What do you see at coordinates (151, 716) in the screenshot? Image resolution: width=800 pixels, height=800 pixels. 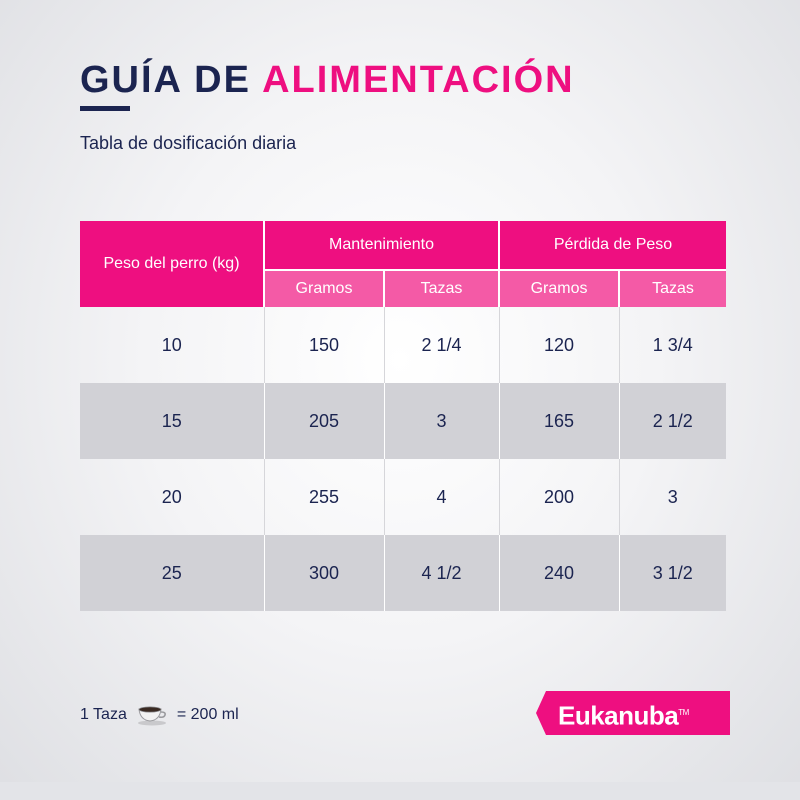 I see `cup-icon` at bounding box center [151, 716].